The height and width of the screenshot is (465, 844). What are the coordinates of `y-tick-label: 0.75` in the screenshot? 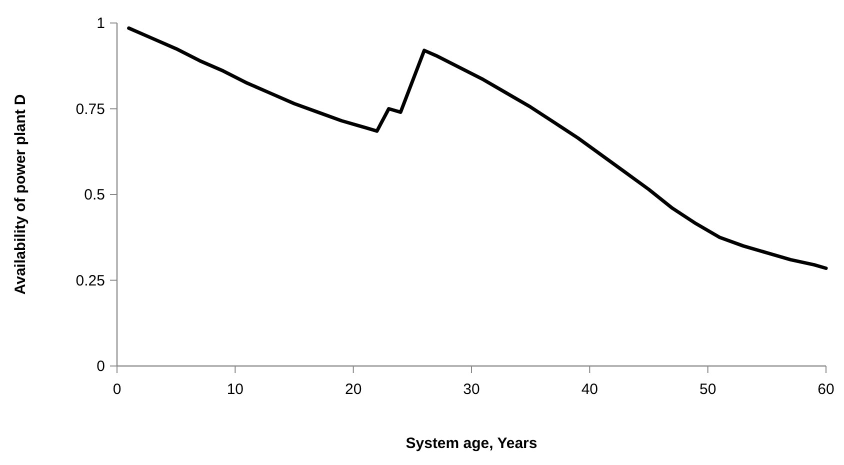 It's located at (90, 109).